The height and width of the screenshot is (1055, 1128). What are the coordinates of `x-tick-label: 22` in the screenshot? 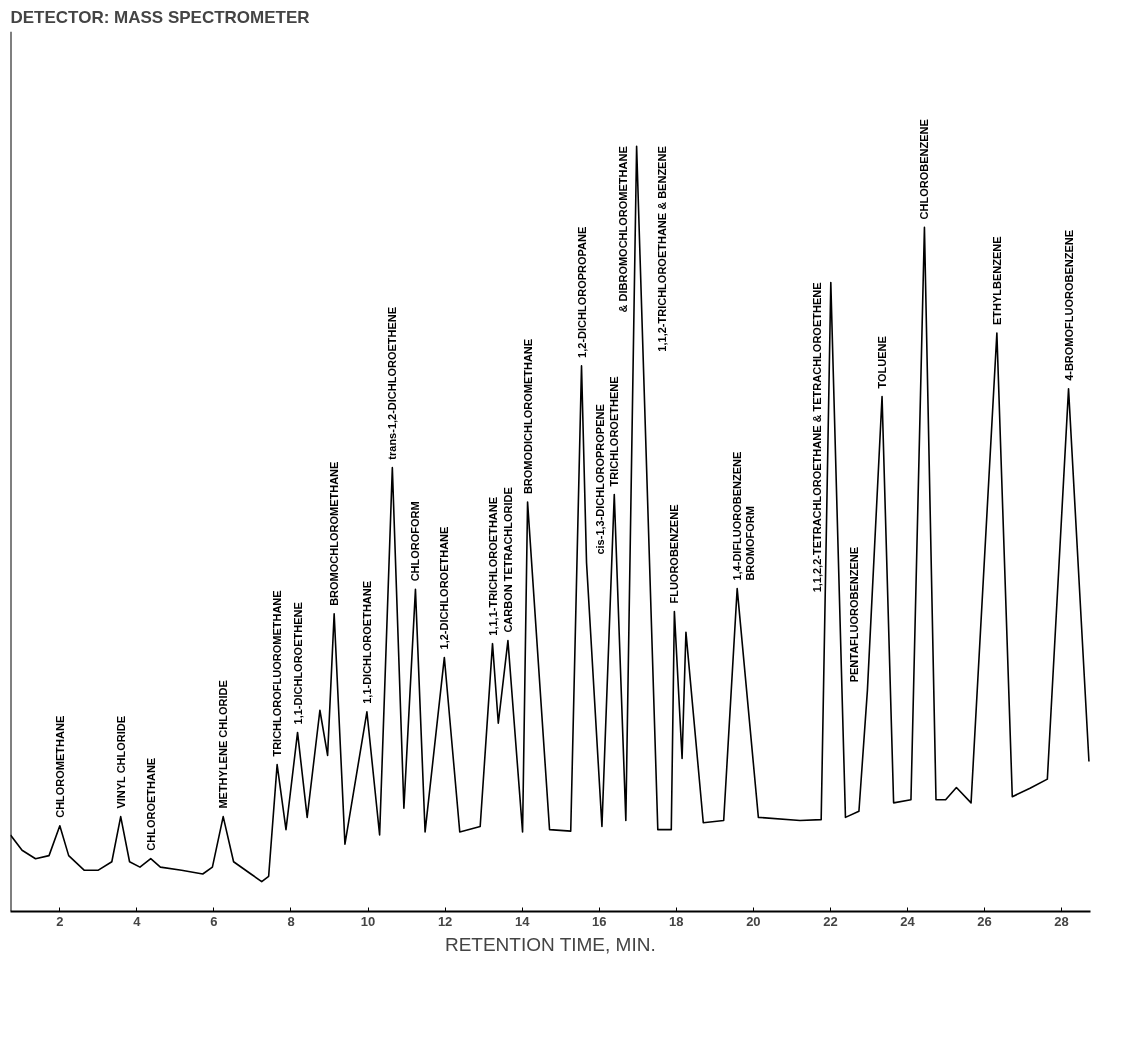 It's located at (830, 921).